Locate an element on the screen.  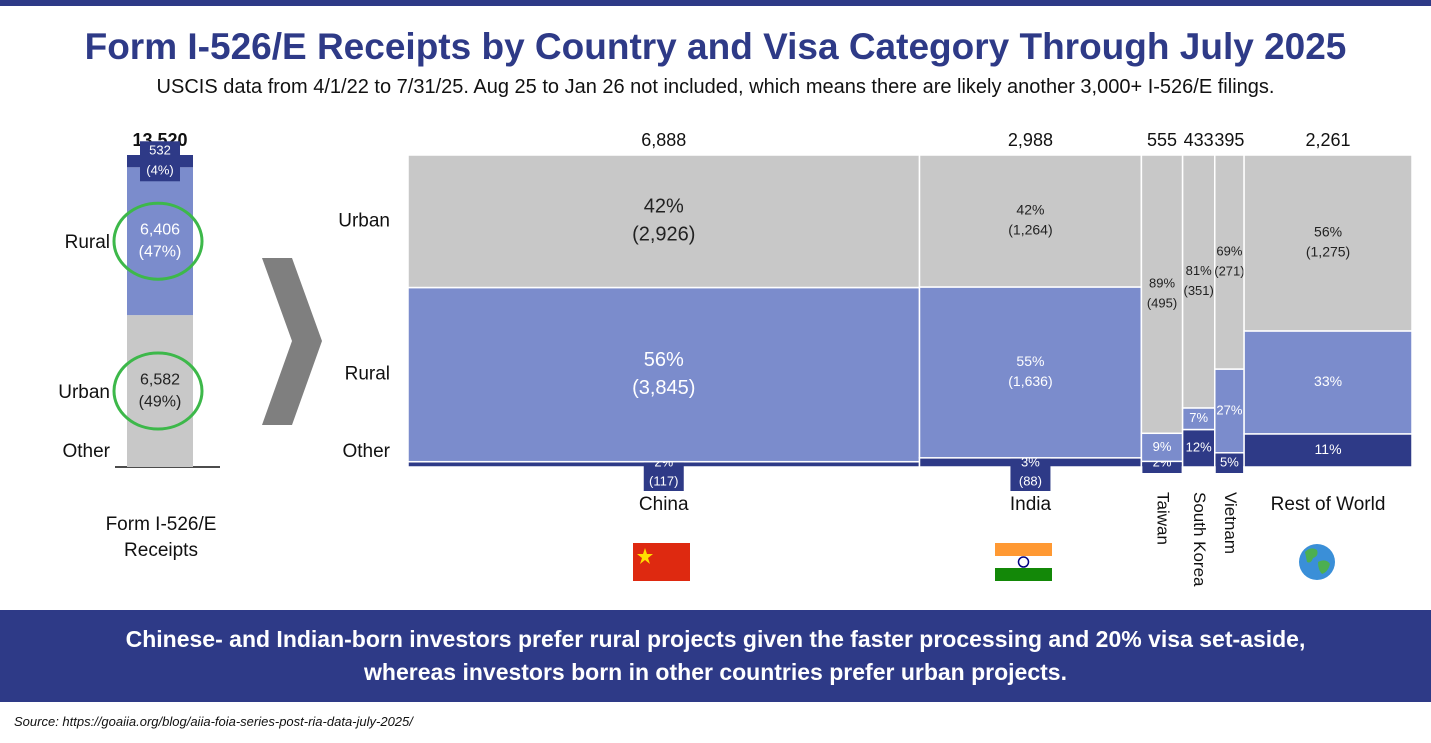
column-total: 2,988 is located at coordinates (1030, 140).